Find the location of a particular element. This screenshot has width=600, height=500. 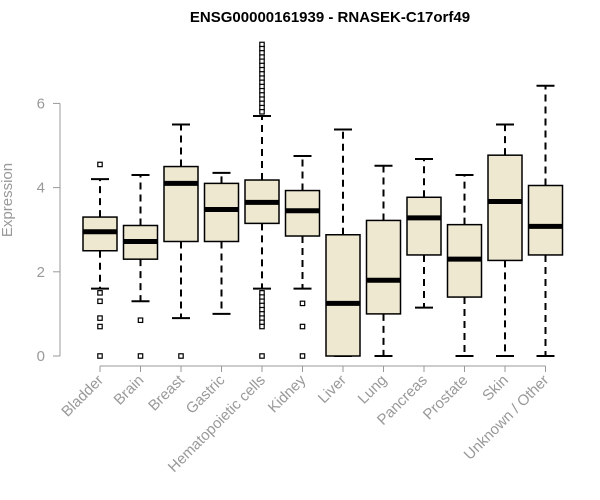

x-tick-label: Kidney is located at coordinates (287, 393).